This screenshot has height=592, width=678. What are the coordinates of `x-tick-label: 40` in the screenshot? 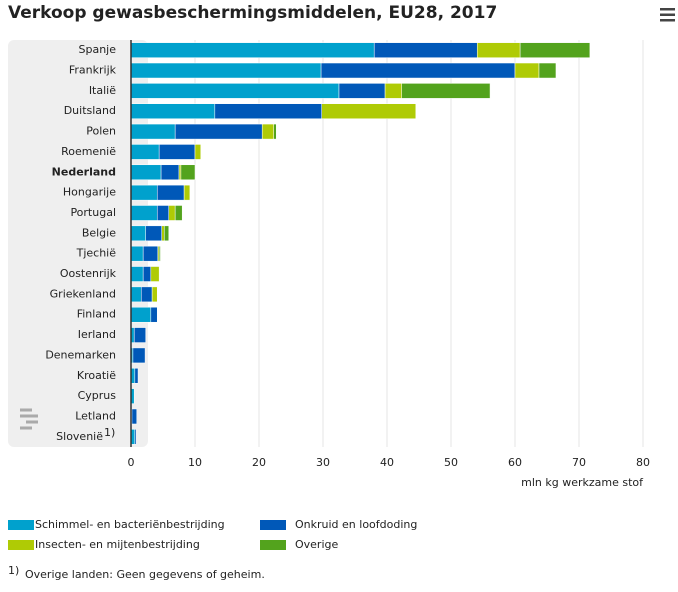 It's located at (387, 462).